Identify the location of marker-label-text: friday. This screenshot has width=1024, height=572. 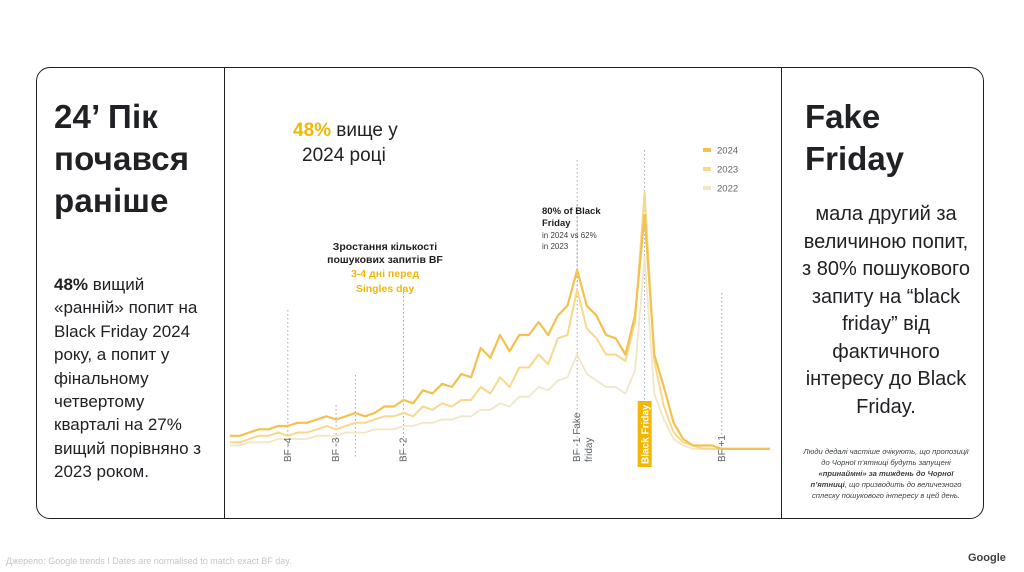
(589, 450).